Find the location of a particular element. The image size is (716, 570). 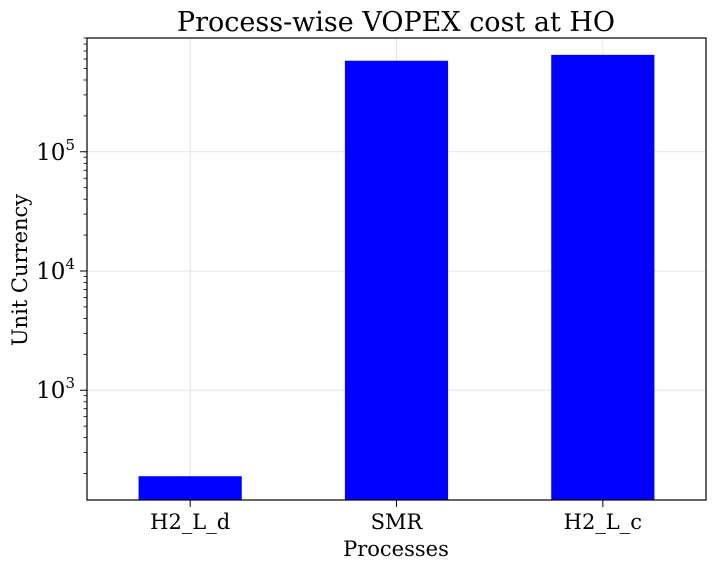

y-axis-ticks: 10³ 10⁴ 10⁵ is located at coordinates (61, 255).